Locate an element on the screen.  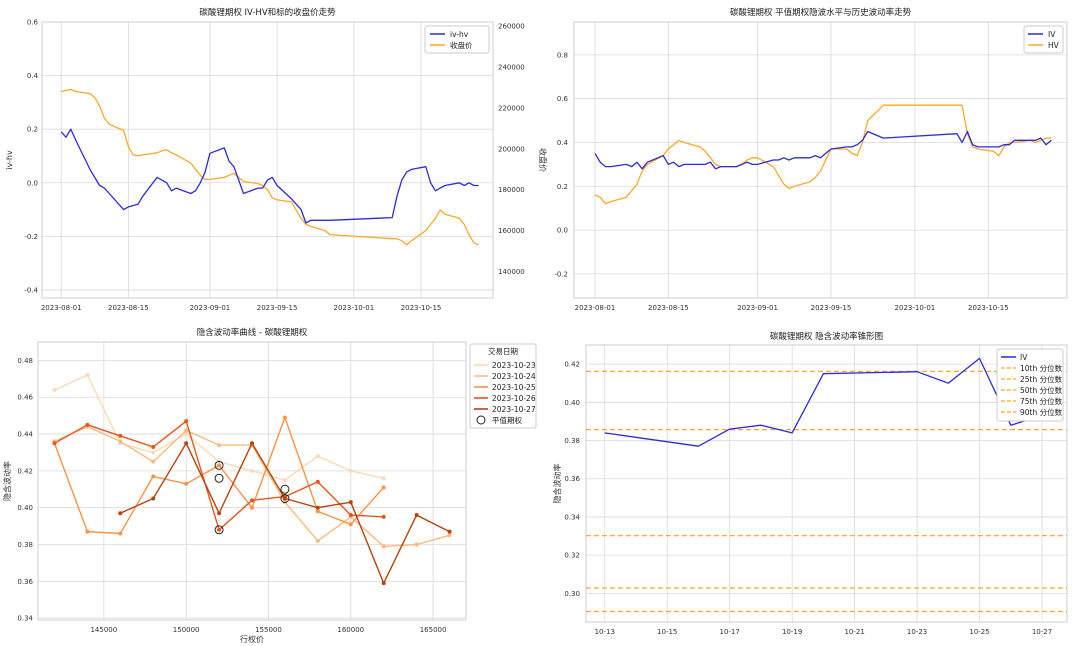
legend-label: 25th 分位数 is located at coordinates (1041, 379).